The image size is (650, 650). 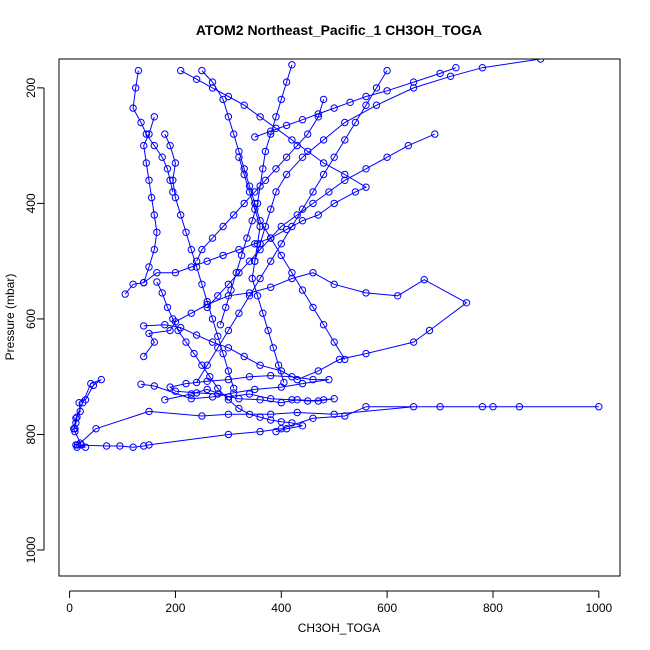 What do you see at coordinates (31, 549) in the screenshot?
I see `y-tick-label: 1000` at bounding box center [31, 549].